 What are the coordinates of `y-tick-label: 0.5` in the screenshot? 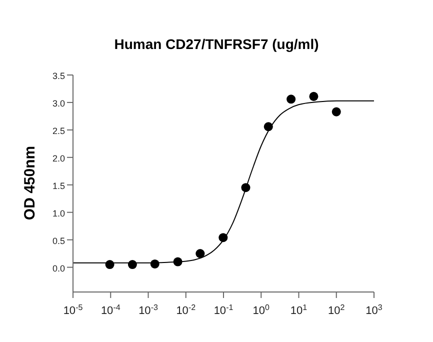 It's located at (58, 241).